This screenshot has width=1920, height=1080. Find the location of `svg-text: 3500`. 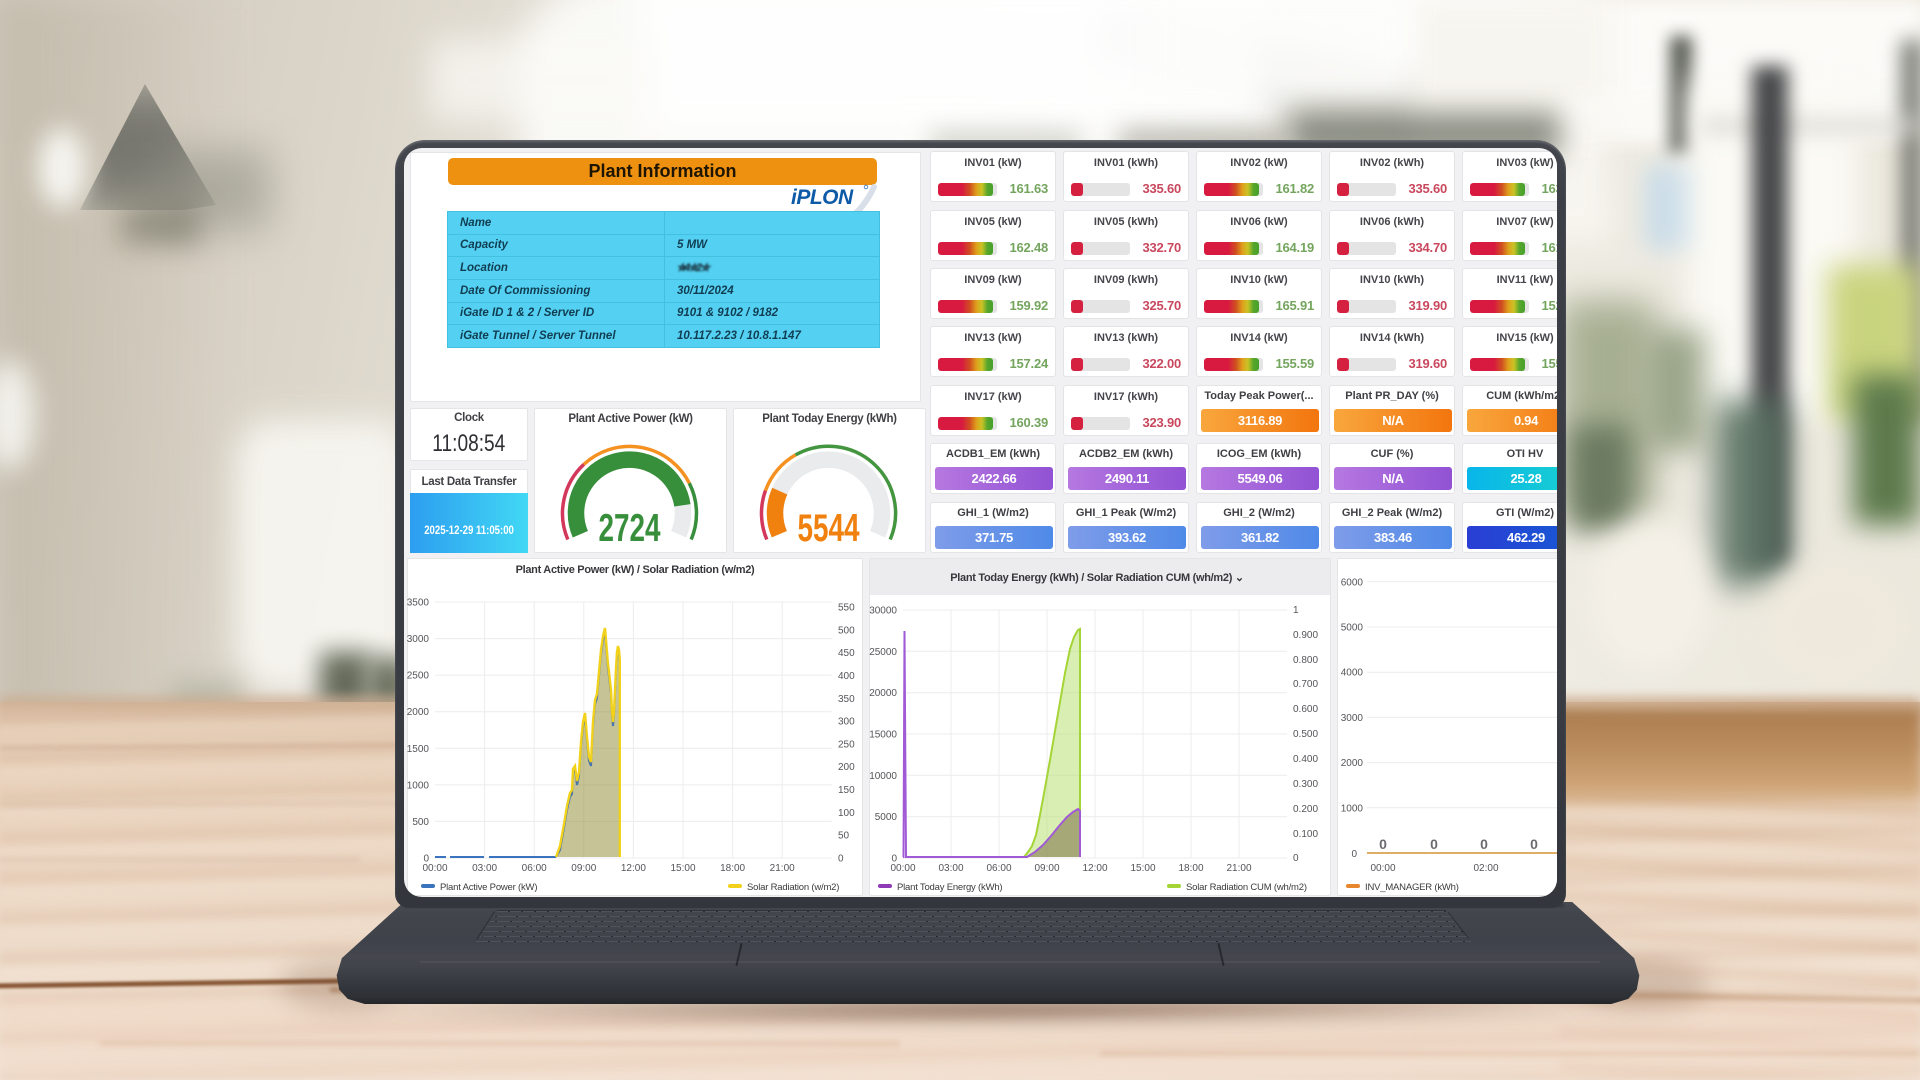

svg-text: 3500 is located at coordinates (418, 603).